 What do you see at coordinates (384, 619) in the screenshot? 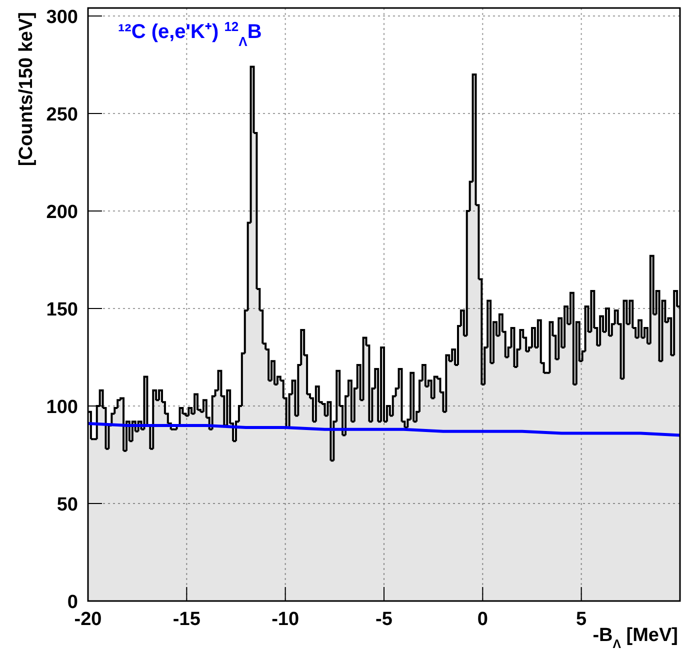
I see `x-tick-label: -5` at bounding box center [384, 619].